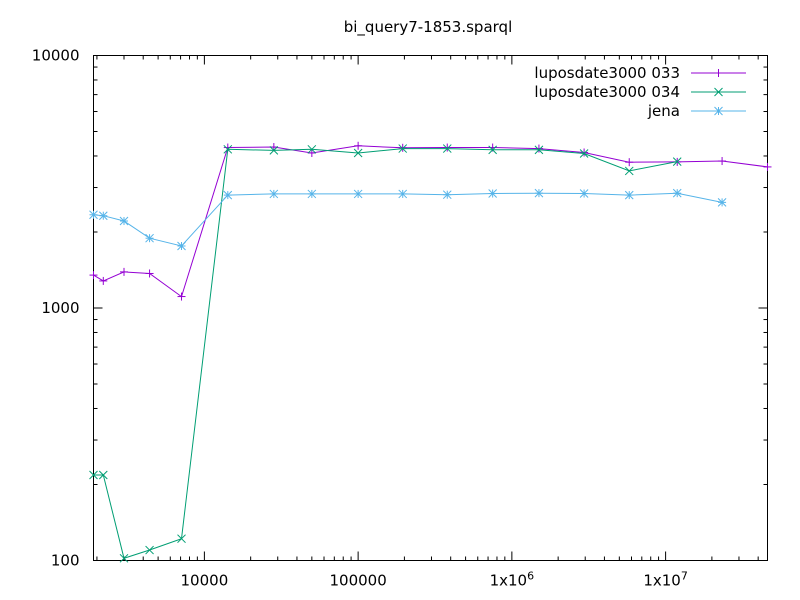 This screenshot has width=800, height=600. I want to click on series-line, so click(408, 219).